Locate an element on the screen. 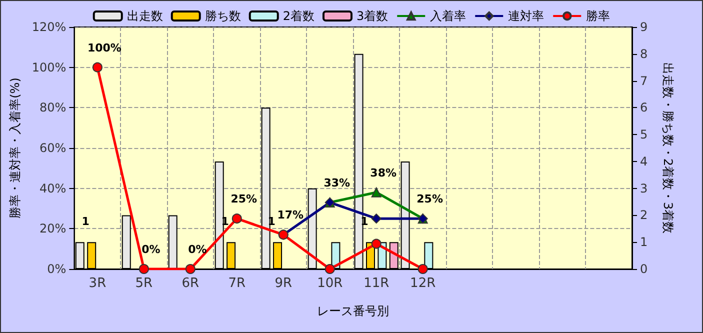 This screenshot has height=333, width=703. y2-tick-label: 4 is located at coordinates (644, 161).